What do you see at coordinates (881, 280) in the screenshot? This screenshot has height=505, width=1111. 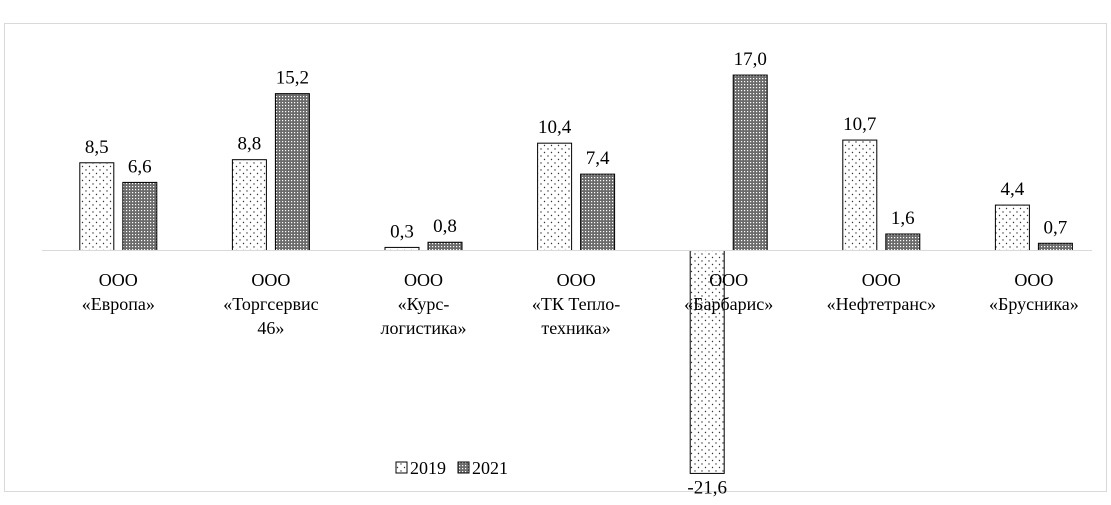 I see `category-label-5-line-0: ООО` at bounding box center [881, 280].